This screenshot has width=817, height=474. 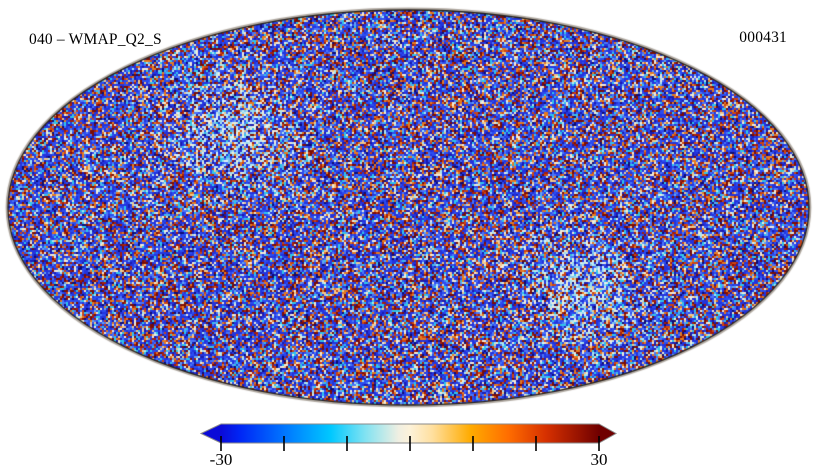 I want to click on map-title: 040 – WMAP_Q2_S, so click(x=95, y=39).